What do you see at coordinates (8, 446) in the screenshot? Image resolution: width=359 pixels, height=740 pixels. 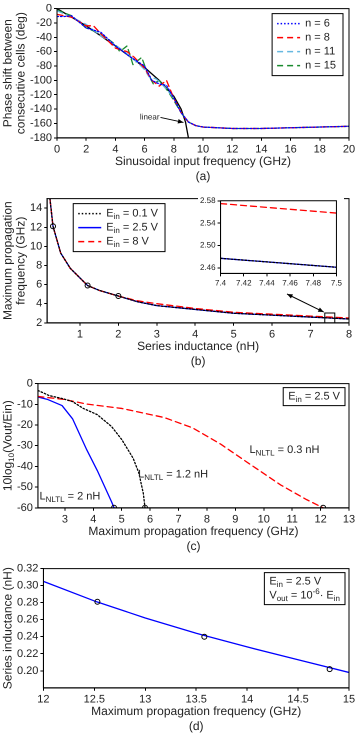 I see `y-axis-title: 10log10(Vout/Ein)` at bounding box center [8, 446].